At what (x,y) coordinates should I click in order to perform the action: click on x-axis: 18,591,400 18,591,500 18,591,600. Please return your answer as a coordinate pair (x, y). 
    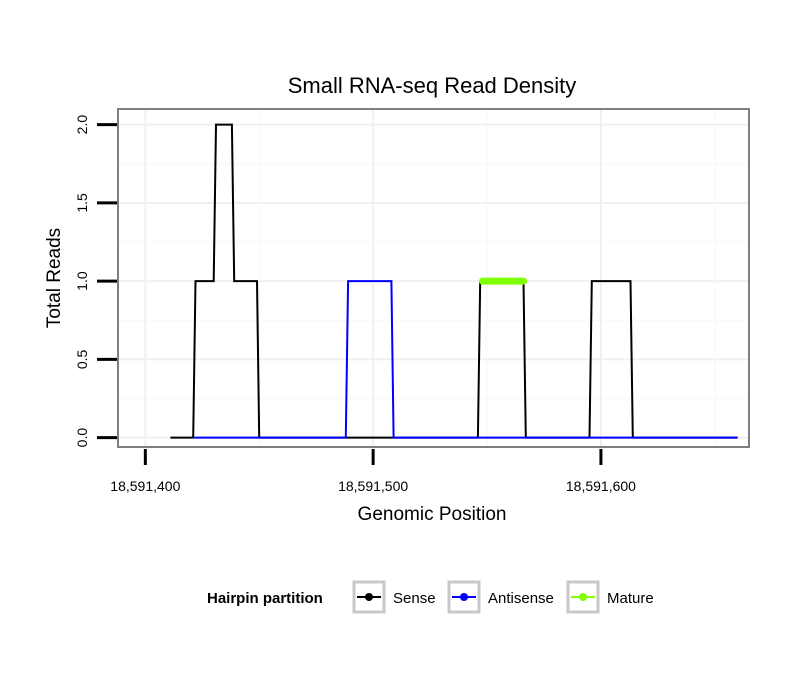
    Looking at the image, I should click on (373, 471).